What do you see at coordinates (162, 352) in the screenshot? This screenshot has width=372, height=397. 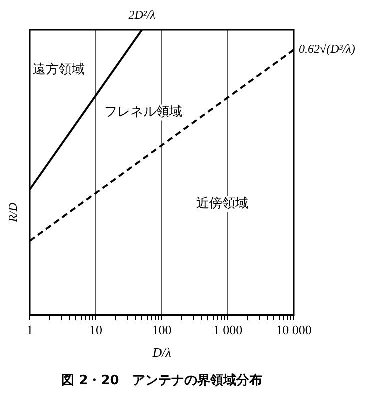 I see `x-axis-title: D/λ` at bounding box center [162, 352].